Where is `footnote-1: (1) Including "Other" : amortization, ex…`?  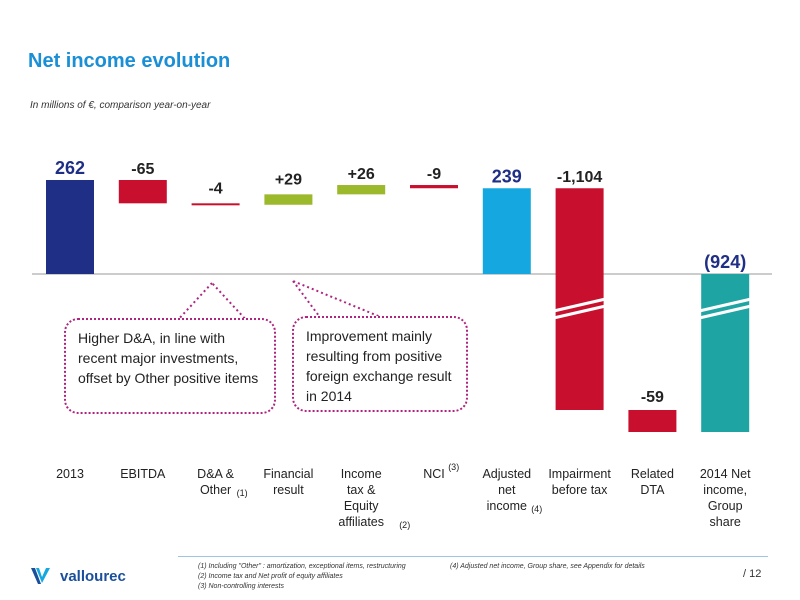
footnote-1: (1) Including "Other" : amortization, ex… is located at coordinates (302, 566).